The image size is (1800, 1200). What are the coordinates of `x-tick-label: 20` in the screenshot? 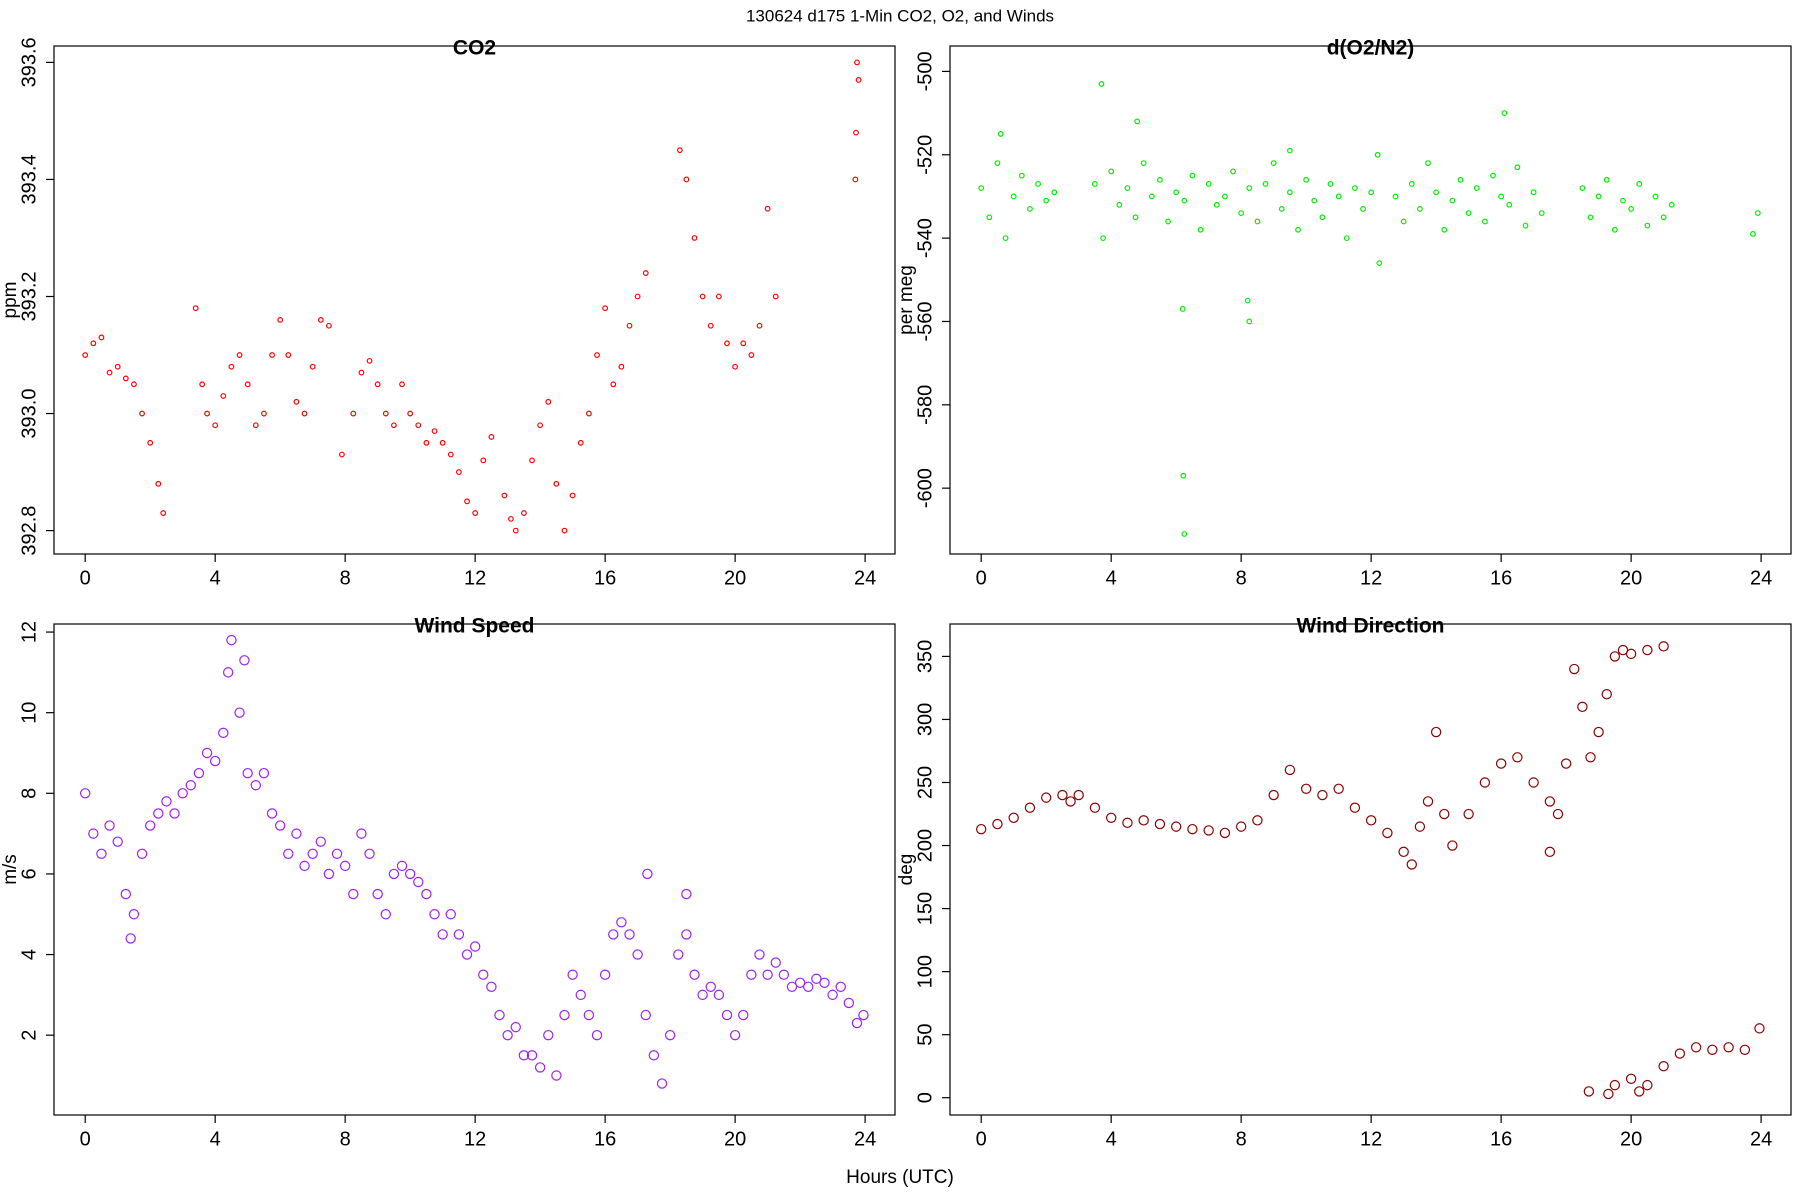 It's located at (1631, 1139).